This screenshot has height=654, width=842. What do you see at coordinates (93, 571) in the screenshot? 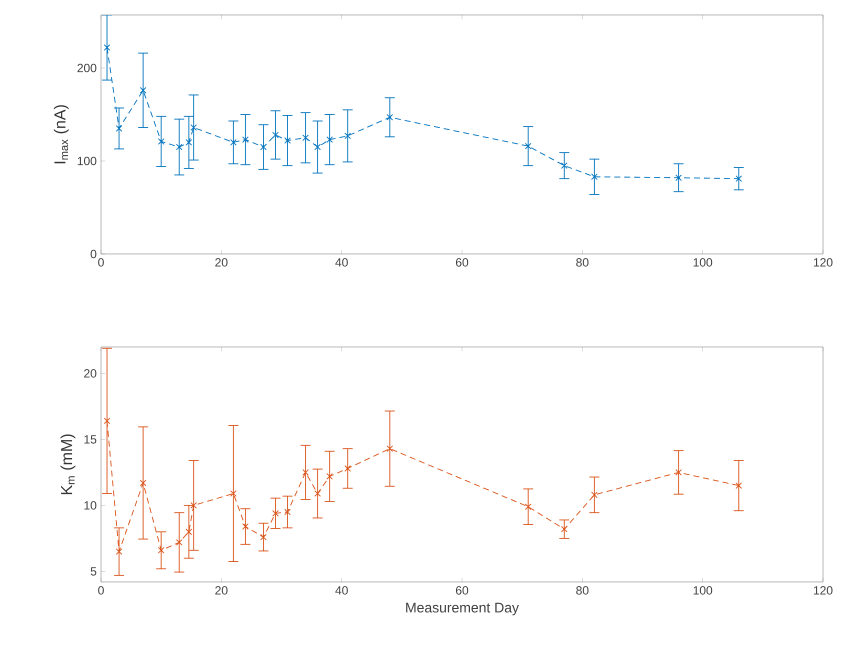
I see `y-tick-label: 5` at bounding box center [93, 571].